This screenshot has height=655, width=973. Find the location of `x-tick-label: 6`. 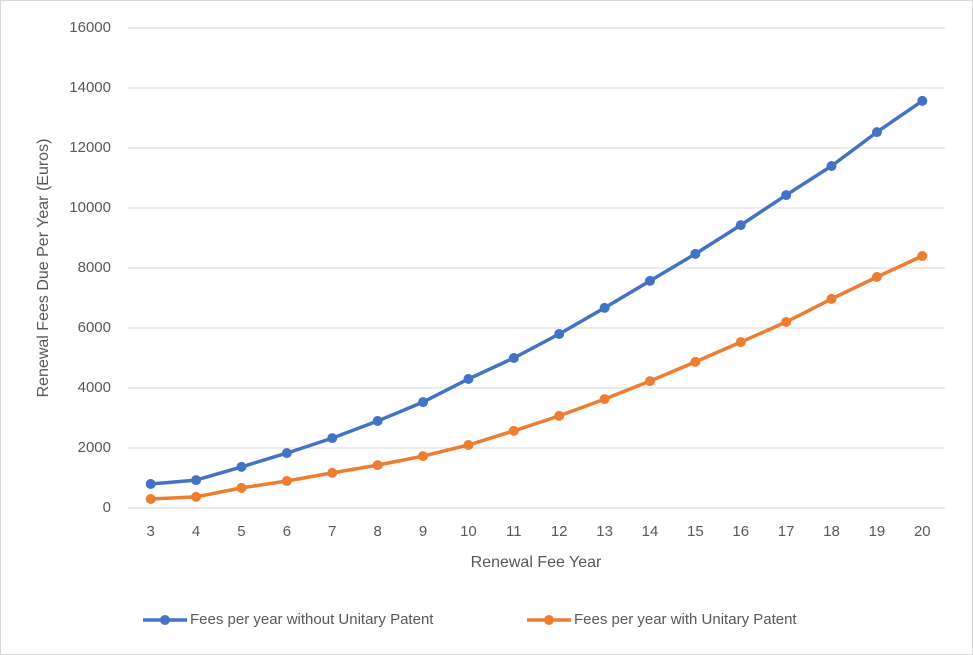

x-tick-label: 6 is located at coordinates (287, 531).